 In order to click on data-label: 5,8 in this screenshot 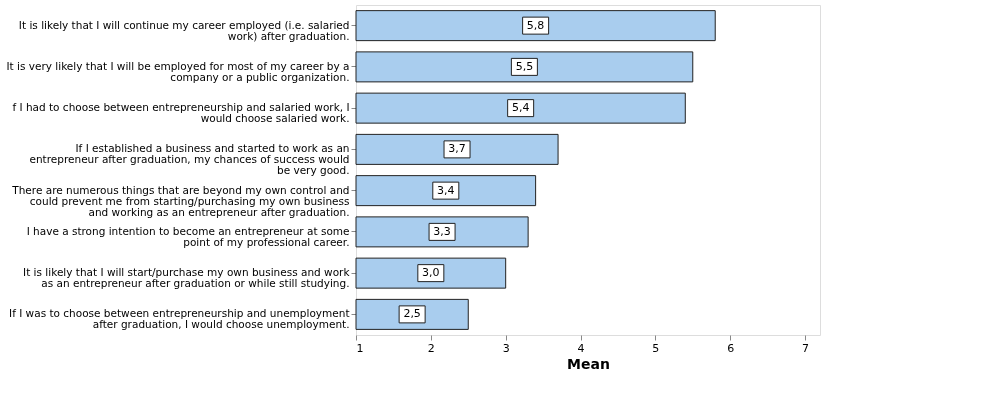, I will do `click(535, 25)`.